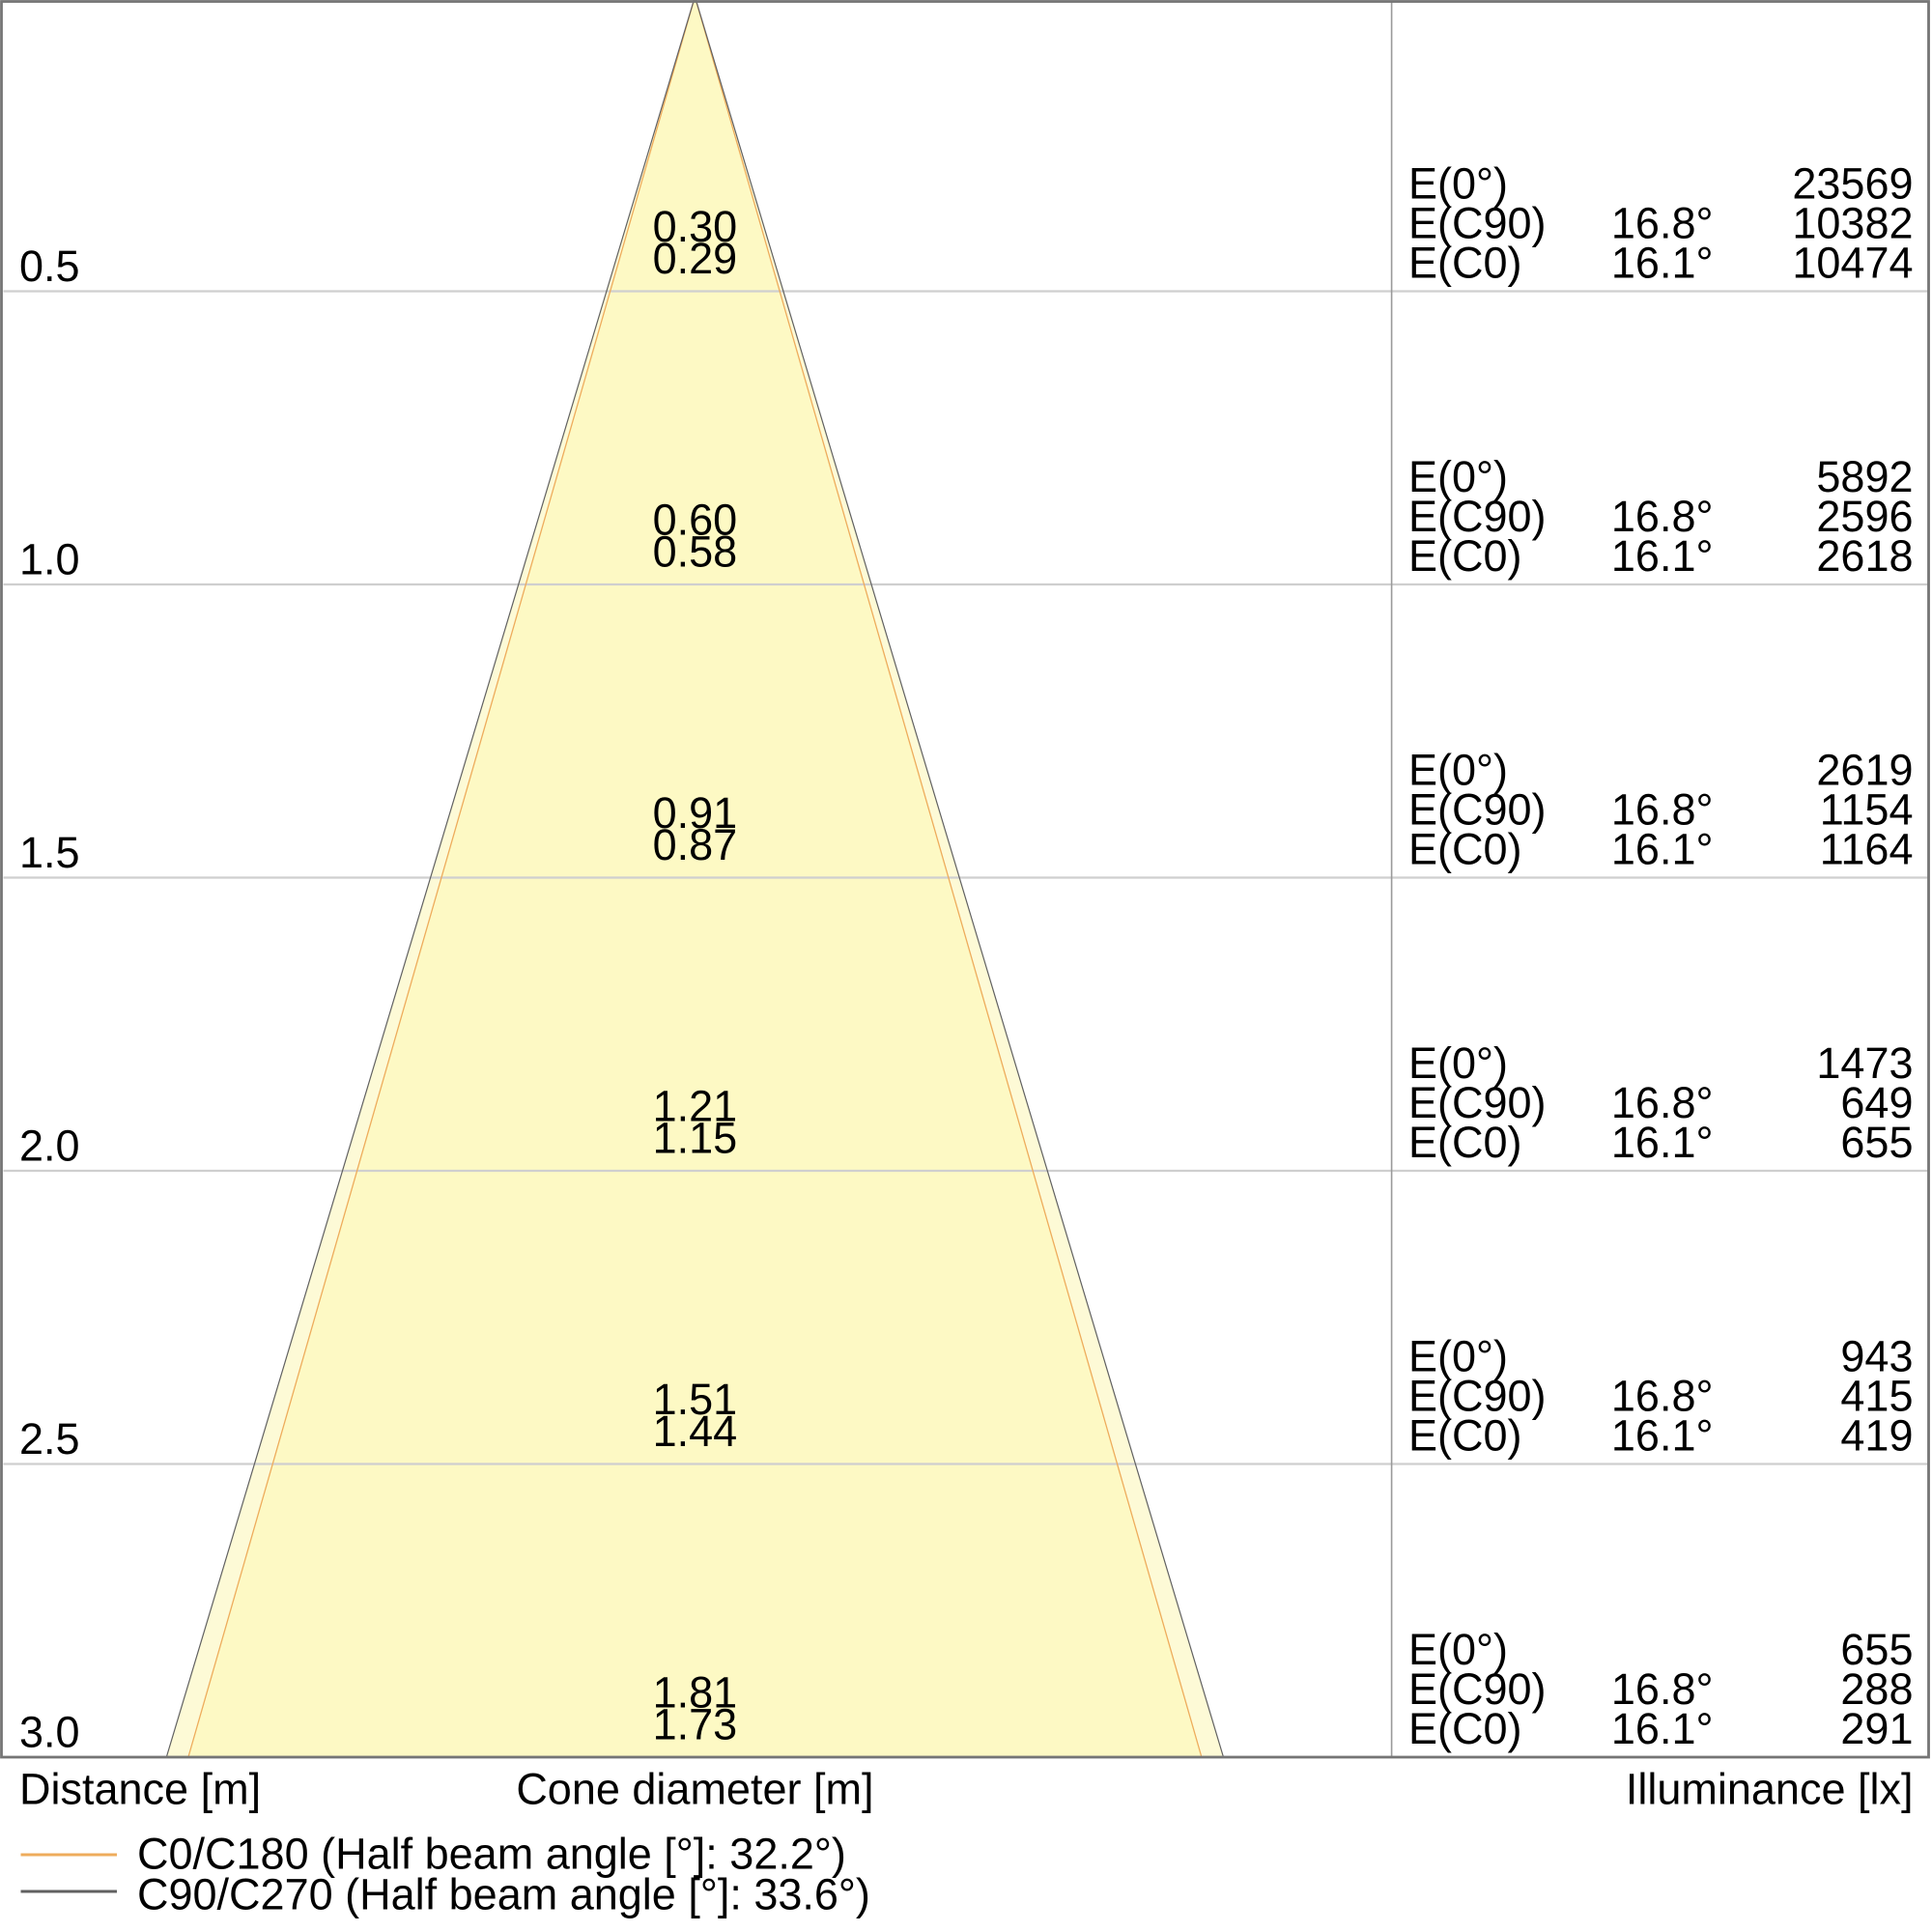  Describe the element at coordinates (1770, 1789) in the screenshot. I see `svg-text: Illuminance [lx]` at that location.